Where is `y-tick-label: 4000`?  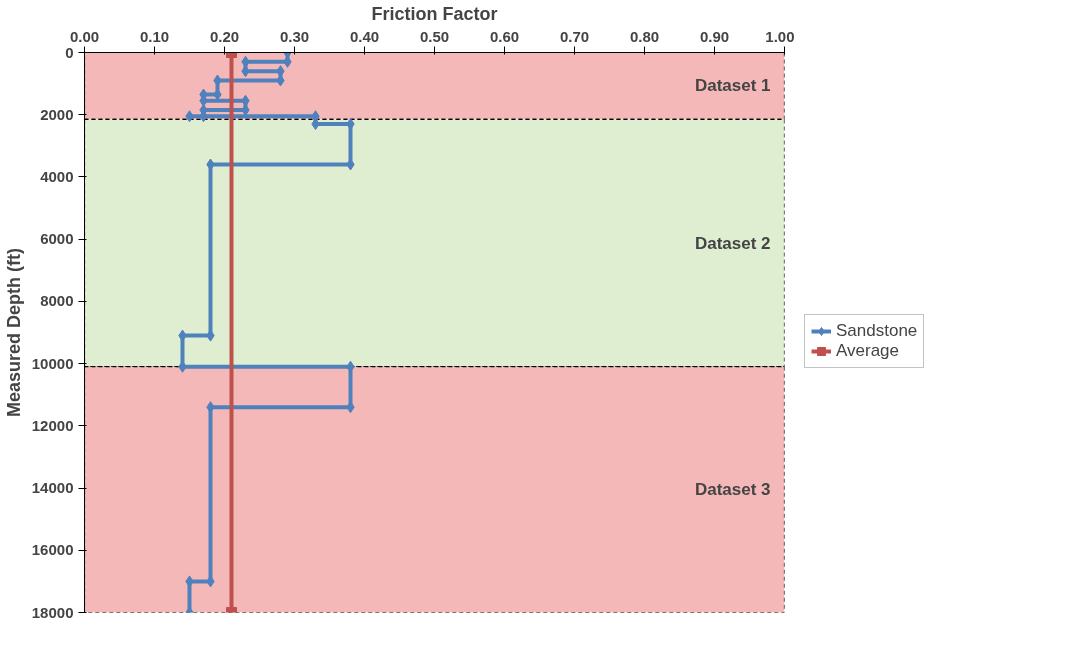 y-tick-label: 4000 is located at coordinates (57, 176).